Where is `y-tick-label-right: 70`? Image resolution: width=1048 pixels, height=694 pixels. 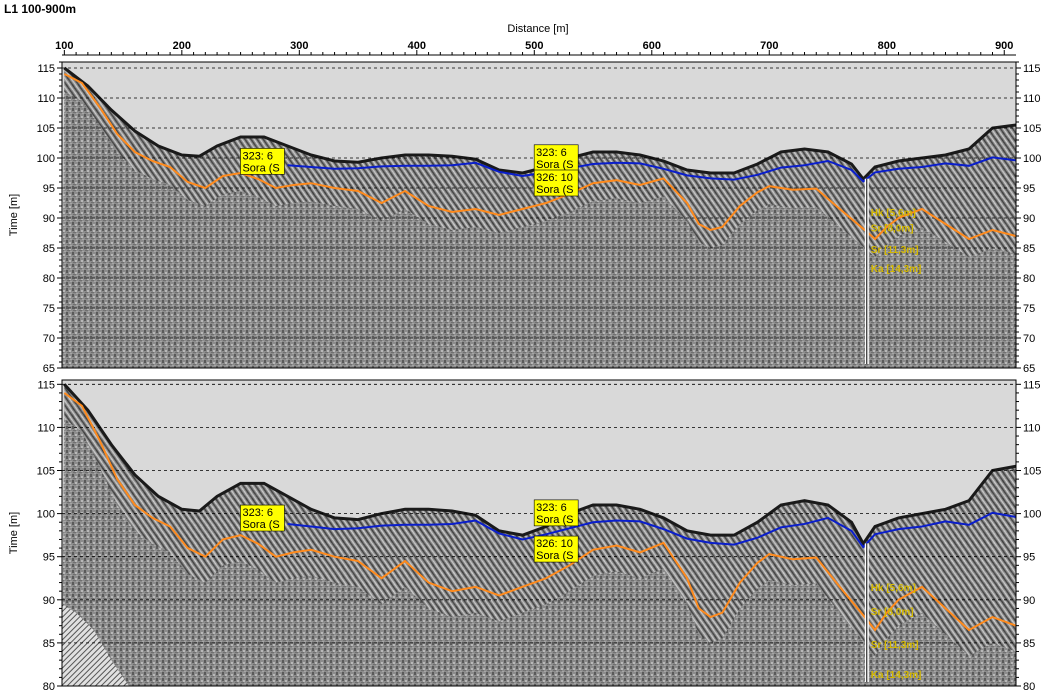 y-tick-label-right: 70 is located at coordinates (1029, 339).